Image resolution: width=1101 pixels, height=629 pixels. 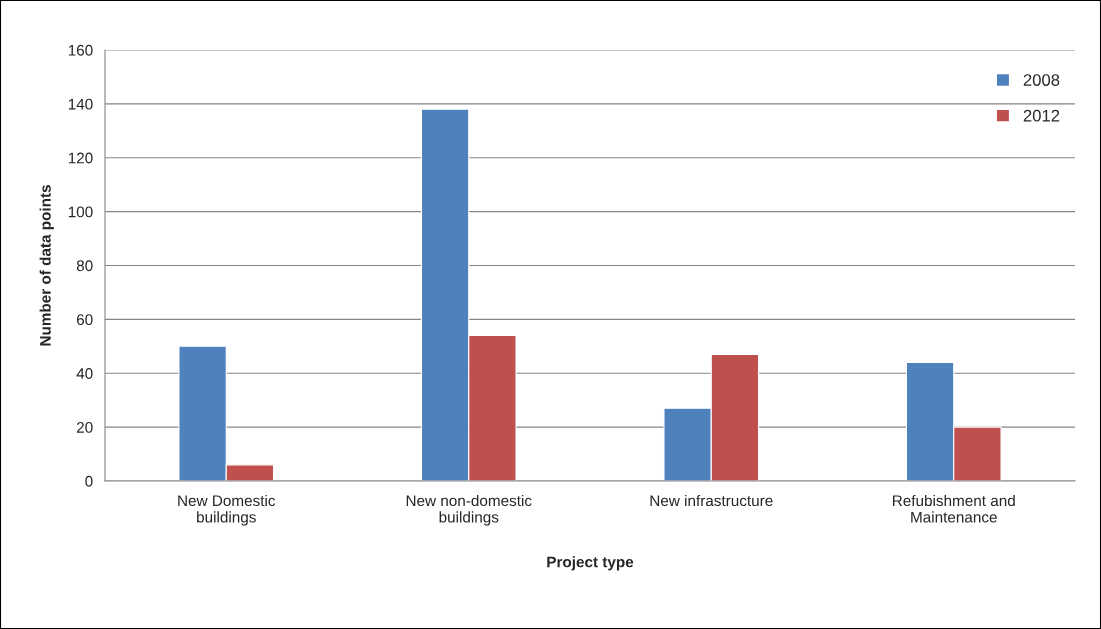 What do you see at coordinates (84, 266) in the screenshot?
I see `y-tick-label: 80` at bounding box center [84, 266].